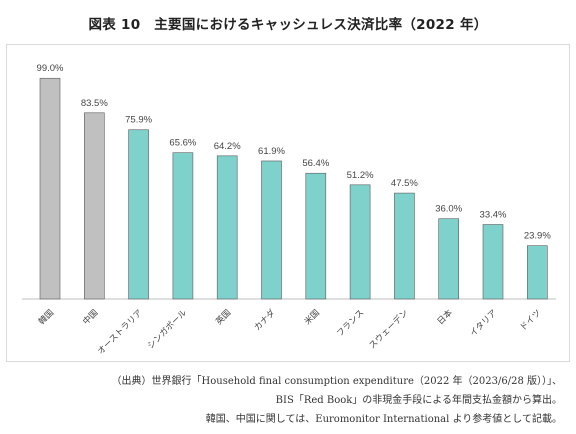 This screenshot has width=576, height=434. I want to click on category-label-9: 日本, so click(445, 317).